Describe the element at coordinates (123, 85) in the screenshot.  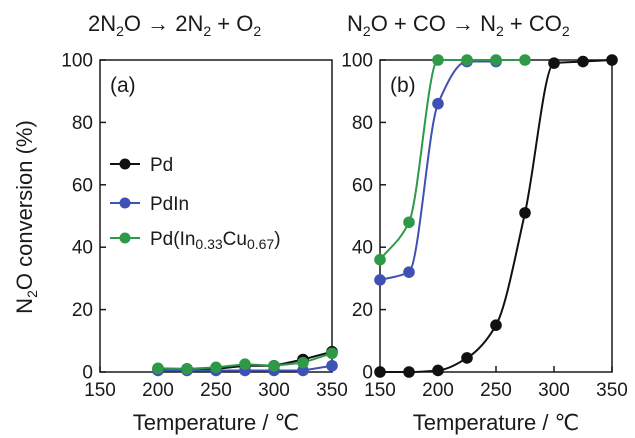
I see `panel-a-label: (a)` at that location.